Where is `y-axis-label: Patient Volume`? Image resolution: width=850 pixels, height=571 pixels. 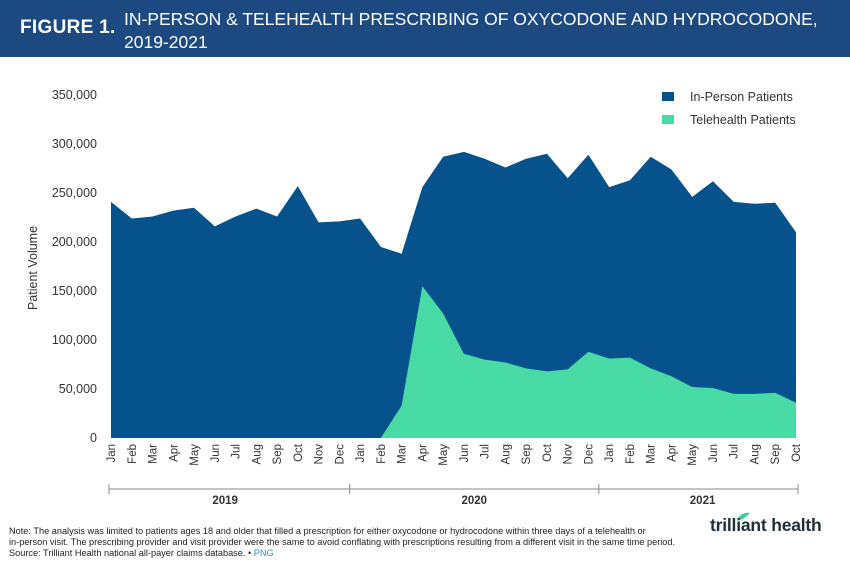 y-axis-label: Patient Volume is located at coordinates (33, 268).